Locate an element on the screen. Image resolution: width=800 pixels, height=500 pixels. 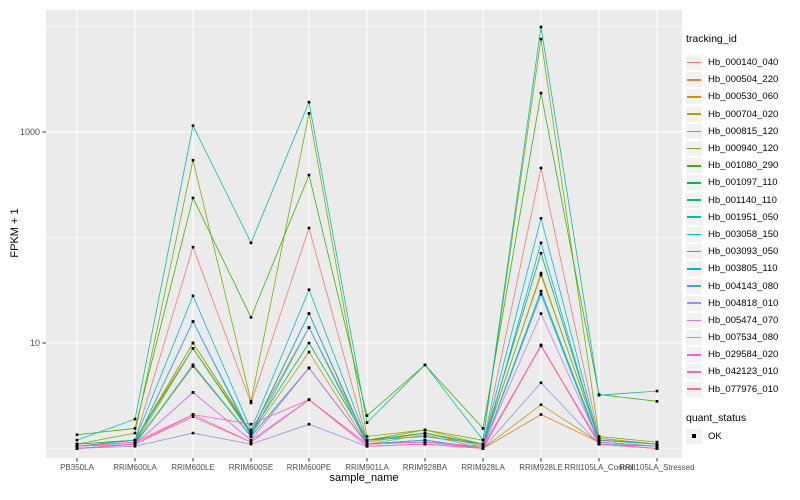
legend-item-label: Hb_000940_120 is located at coordinates (743, 149).